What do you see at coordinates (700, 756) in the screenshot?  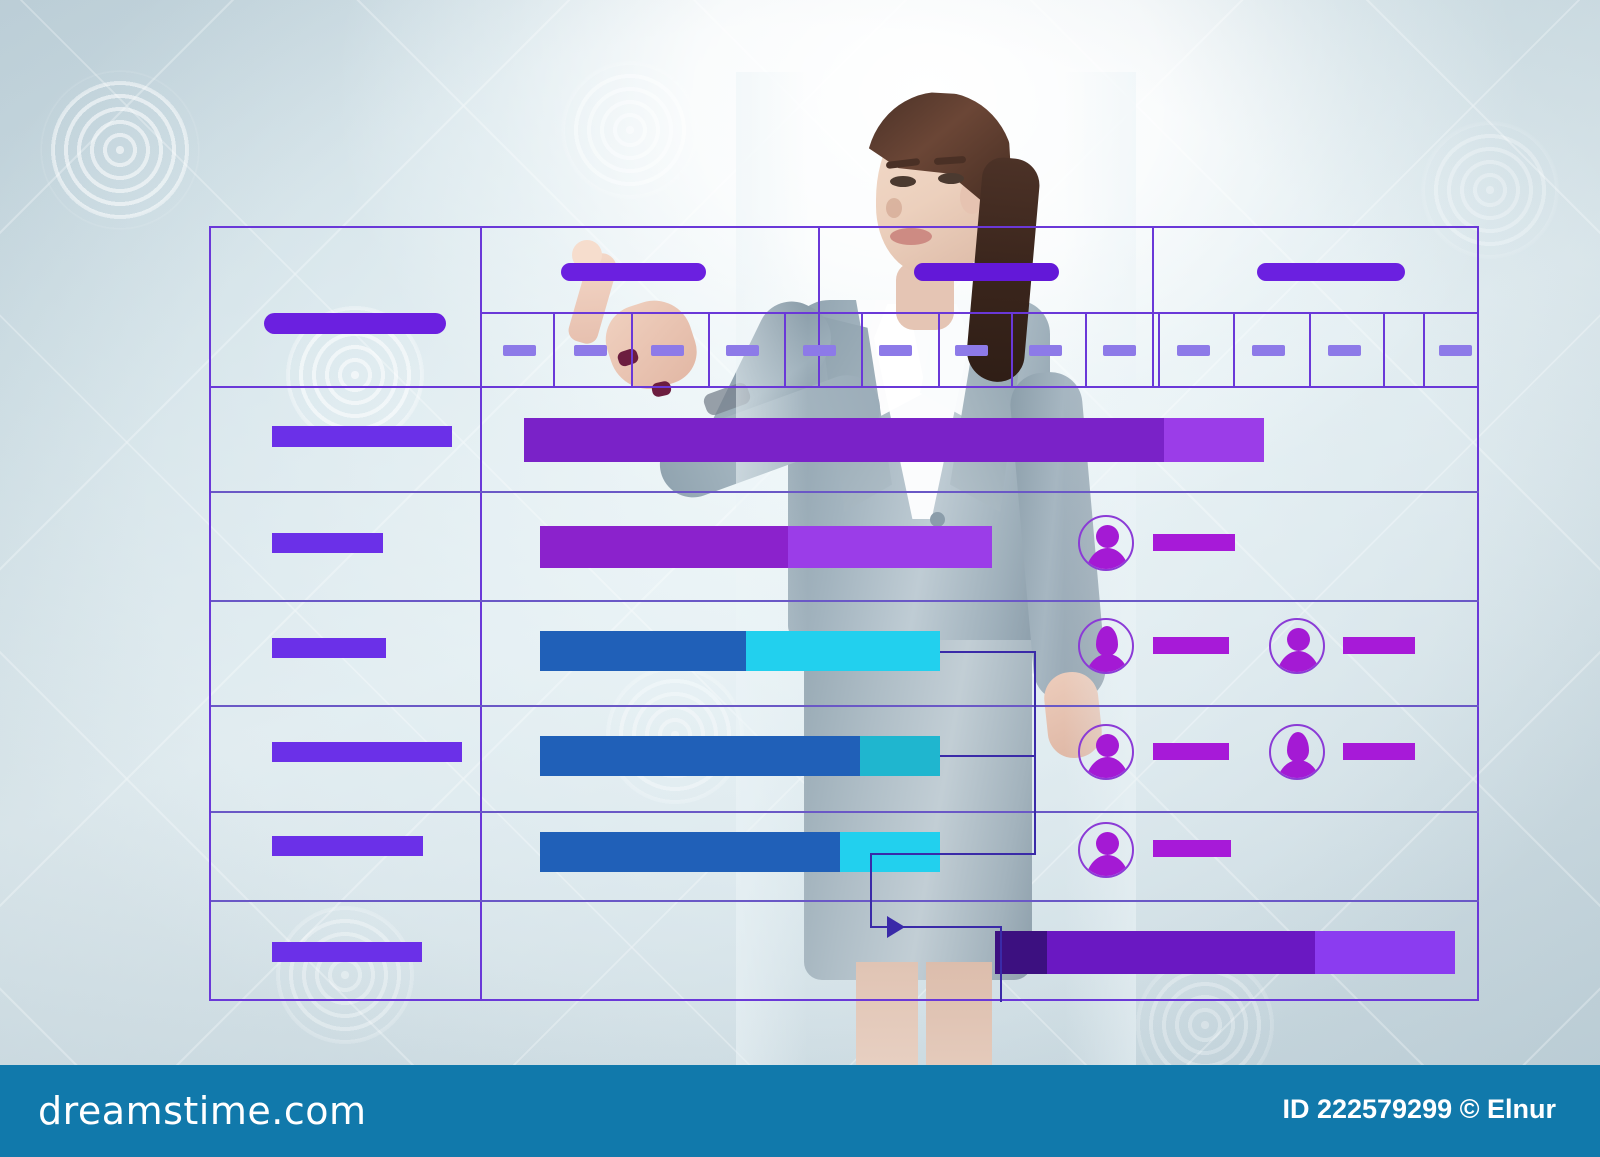 I see `gantt-bar-row-4-complete` at bounding box center [700, 756].